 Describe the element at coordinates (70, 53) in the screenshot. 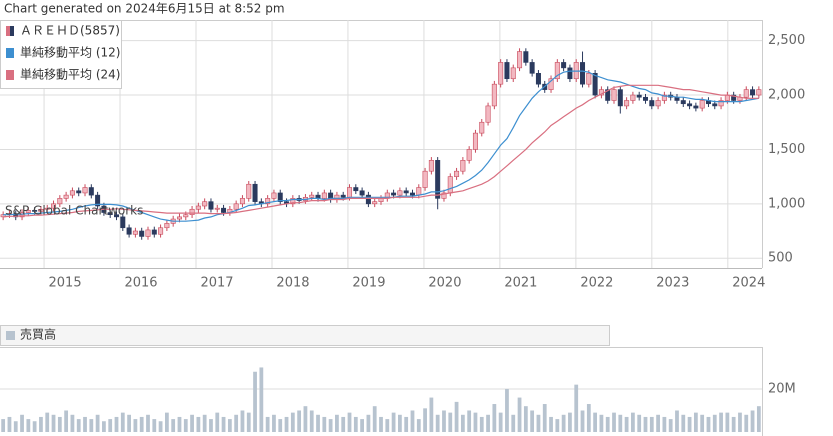

I see `legend-label: 単純移動平均 (12)` at that location.